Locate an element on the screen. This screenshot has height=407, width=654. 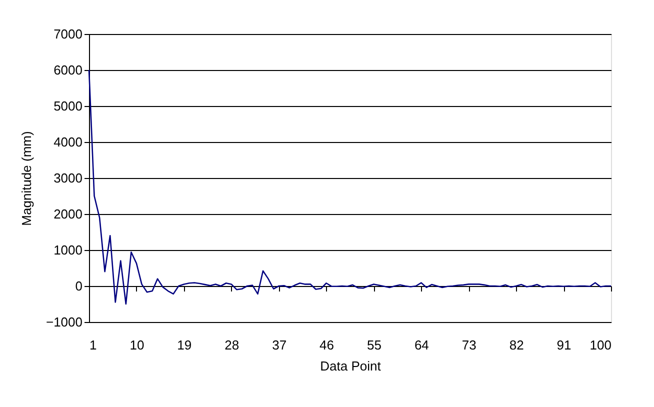
x-tick-label: 73 is located at coordinates (469, 345).